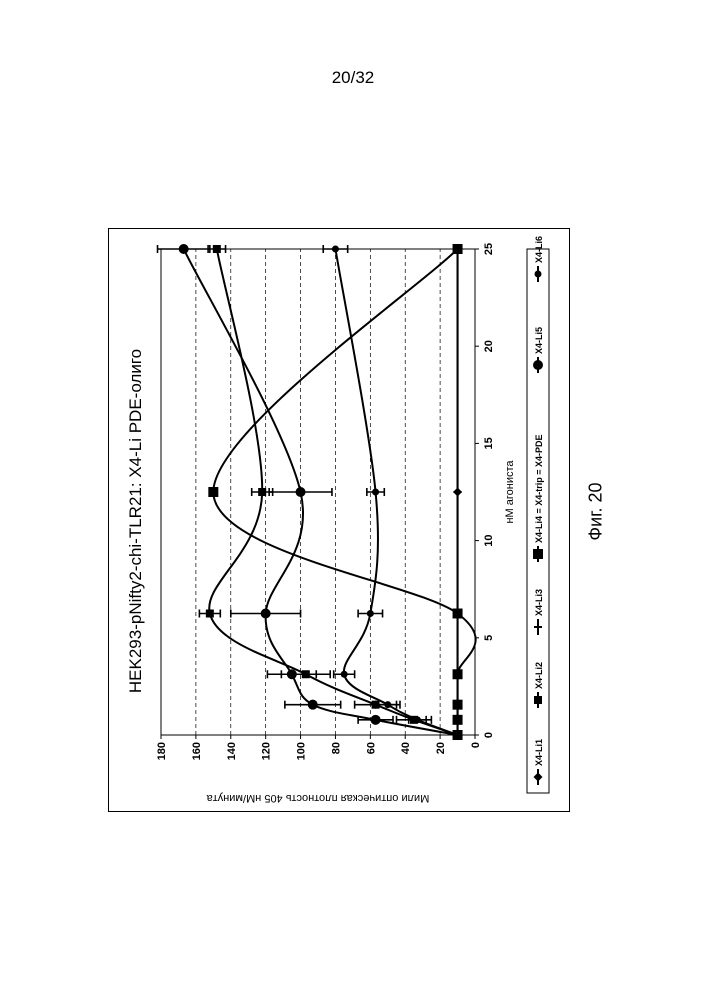 The height and width of the screenshot is (999, 706). What do you see at coordinates (510, 492) in the screenshot?
I see `x-axis-label: нМ агониста` at bounding box center [510, 492].